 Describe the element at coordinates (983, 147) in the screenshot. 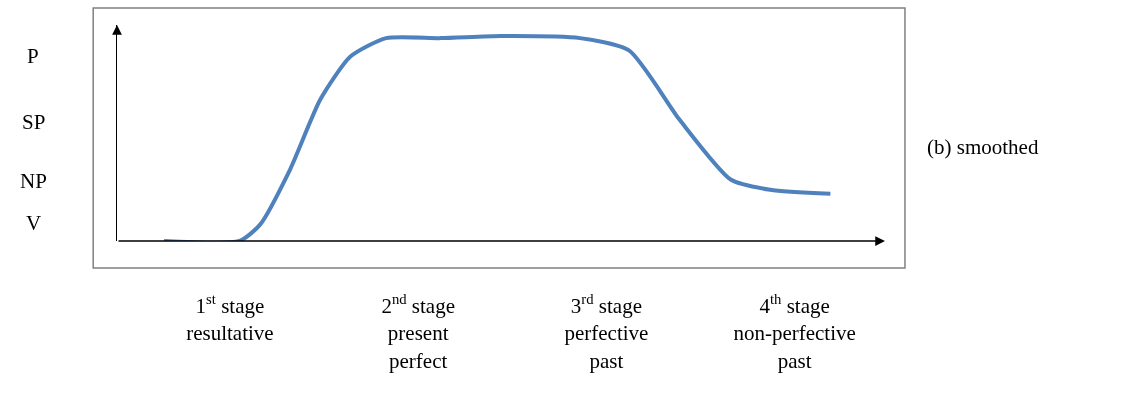

I see `text: (b) smoothed` at that location.